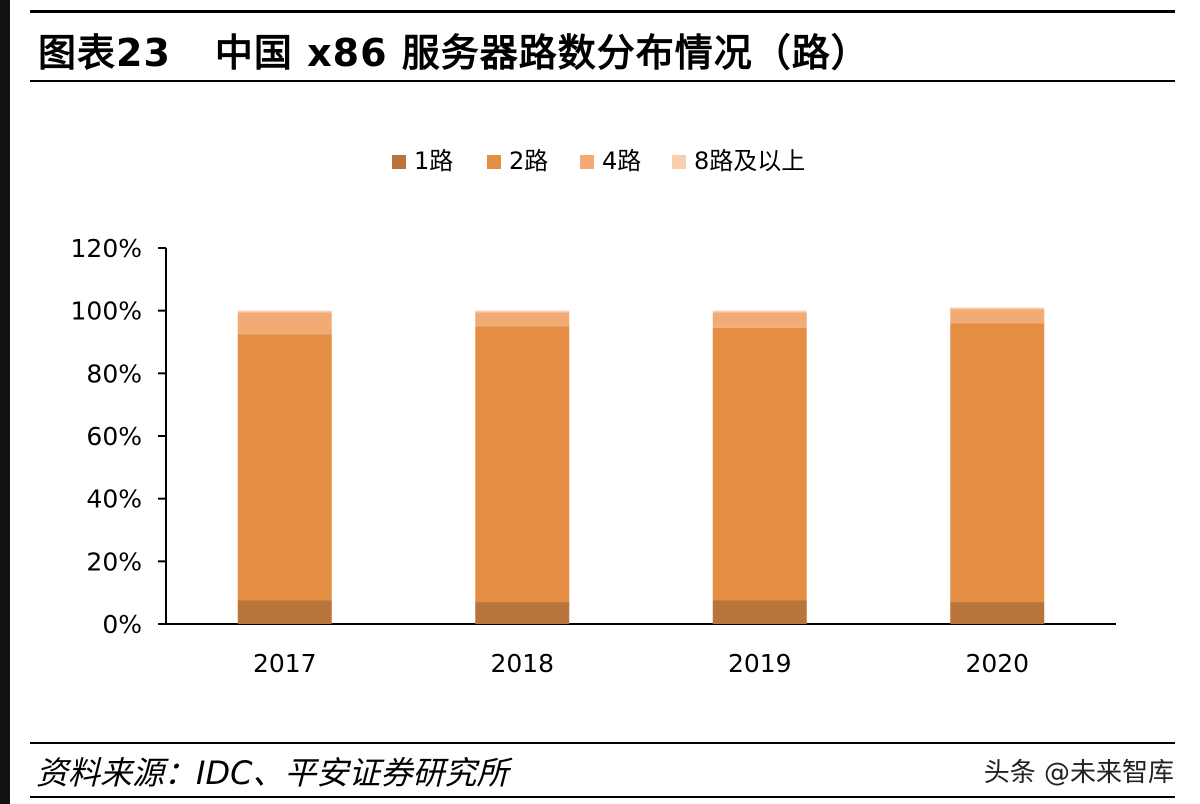  What do you see at coordinates (114, 373) in the screenshot?
I see `y-tick-label-4: 80%` at bounding box center [114, 373].